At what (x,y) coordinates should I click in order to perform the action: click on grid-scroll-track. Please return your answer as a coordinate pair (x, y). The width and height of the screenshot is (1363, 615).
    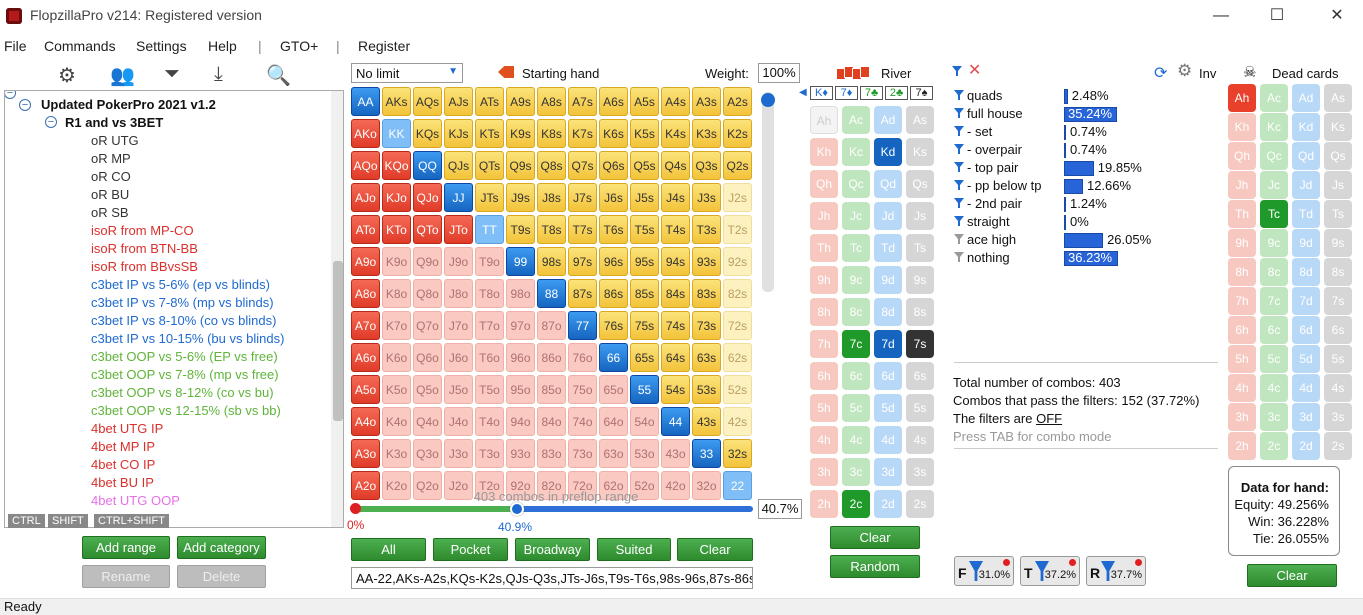
    Looking at the image, I should click on (768, 192).